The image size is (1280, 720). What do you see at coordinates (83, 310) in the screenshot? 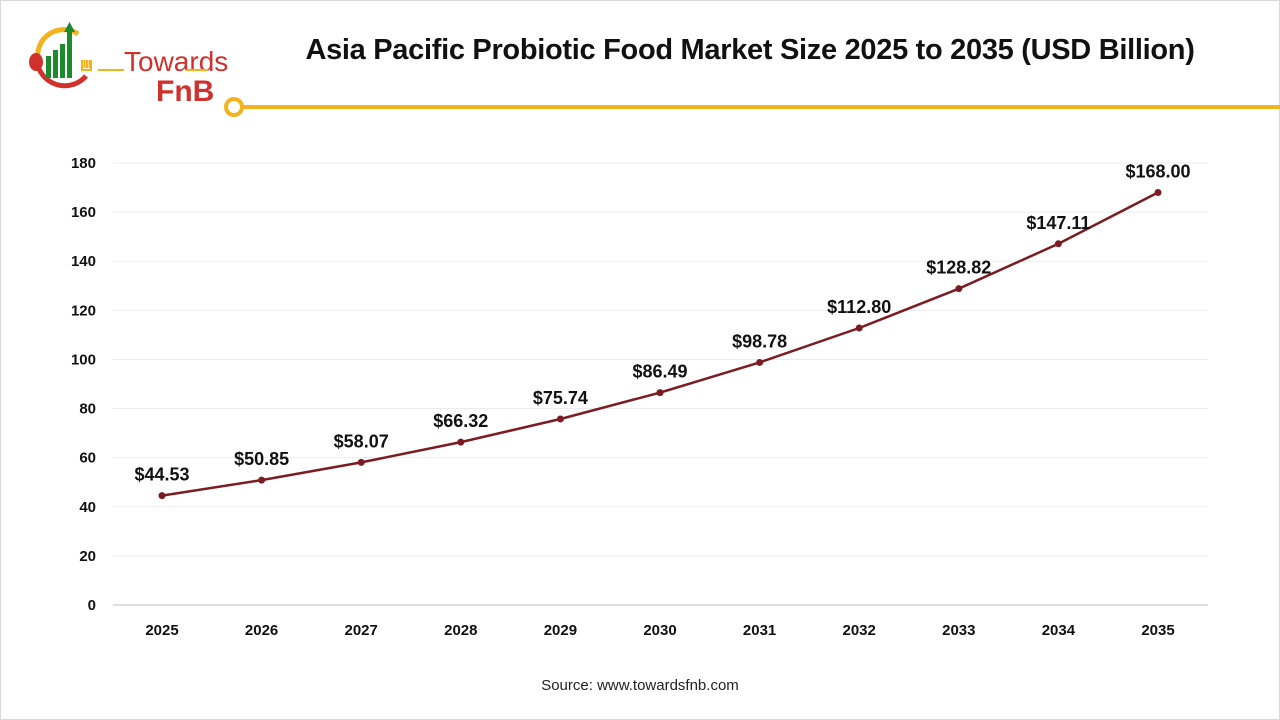
I see `y-tick-label: 120` at bounding box center [83, 310].